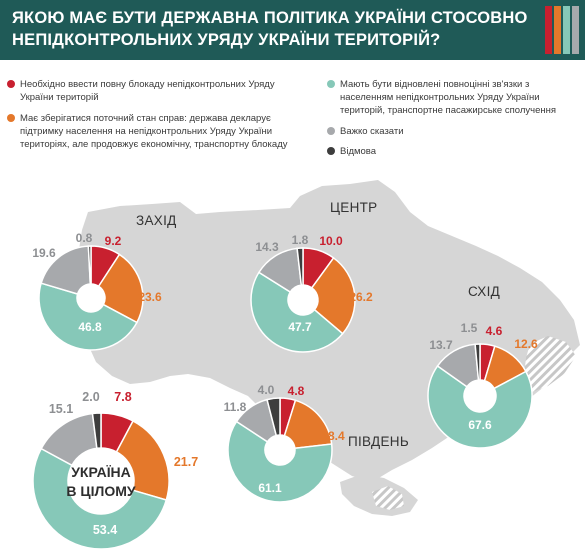 The width and height of the screenshot is (585, 552). I want to click on donut-total-label-2: 53.4, so click(105, 530).